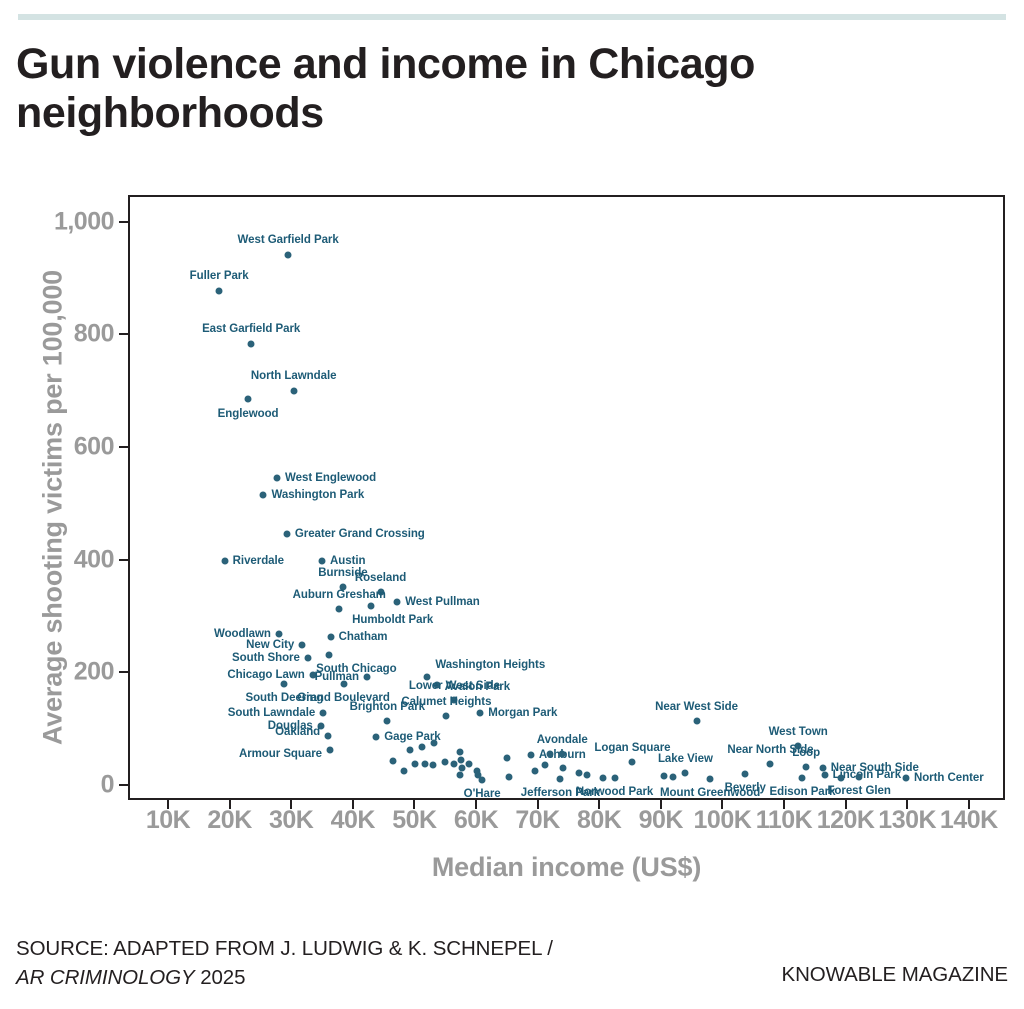 The height and width of the screenshot is (1009, 1024). Describe the element at coordinates (94, 446) in the screenshot. I see `y-tick-label: 600` at that location.